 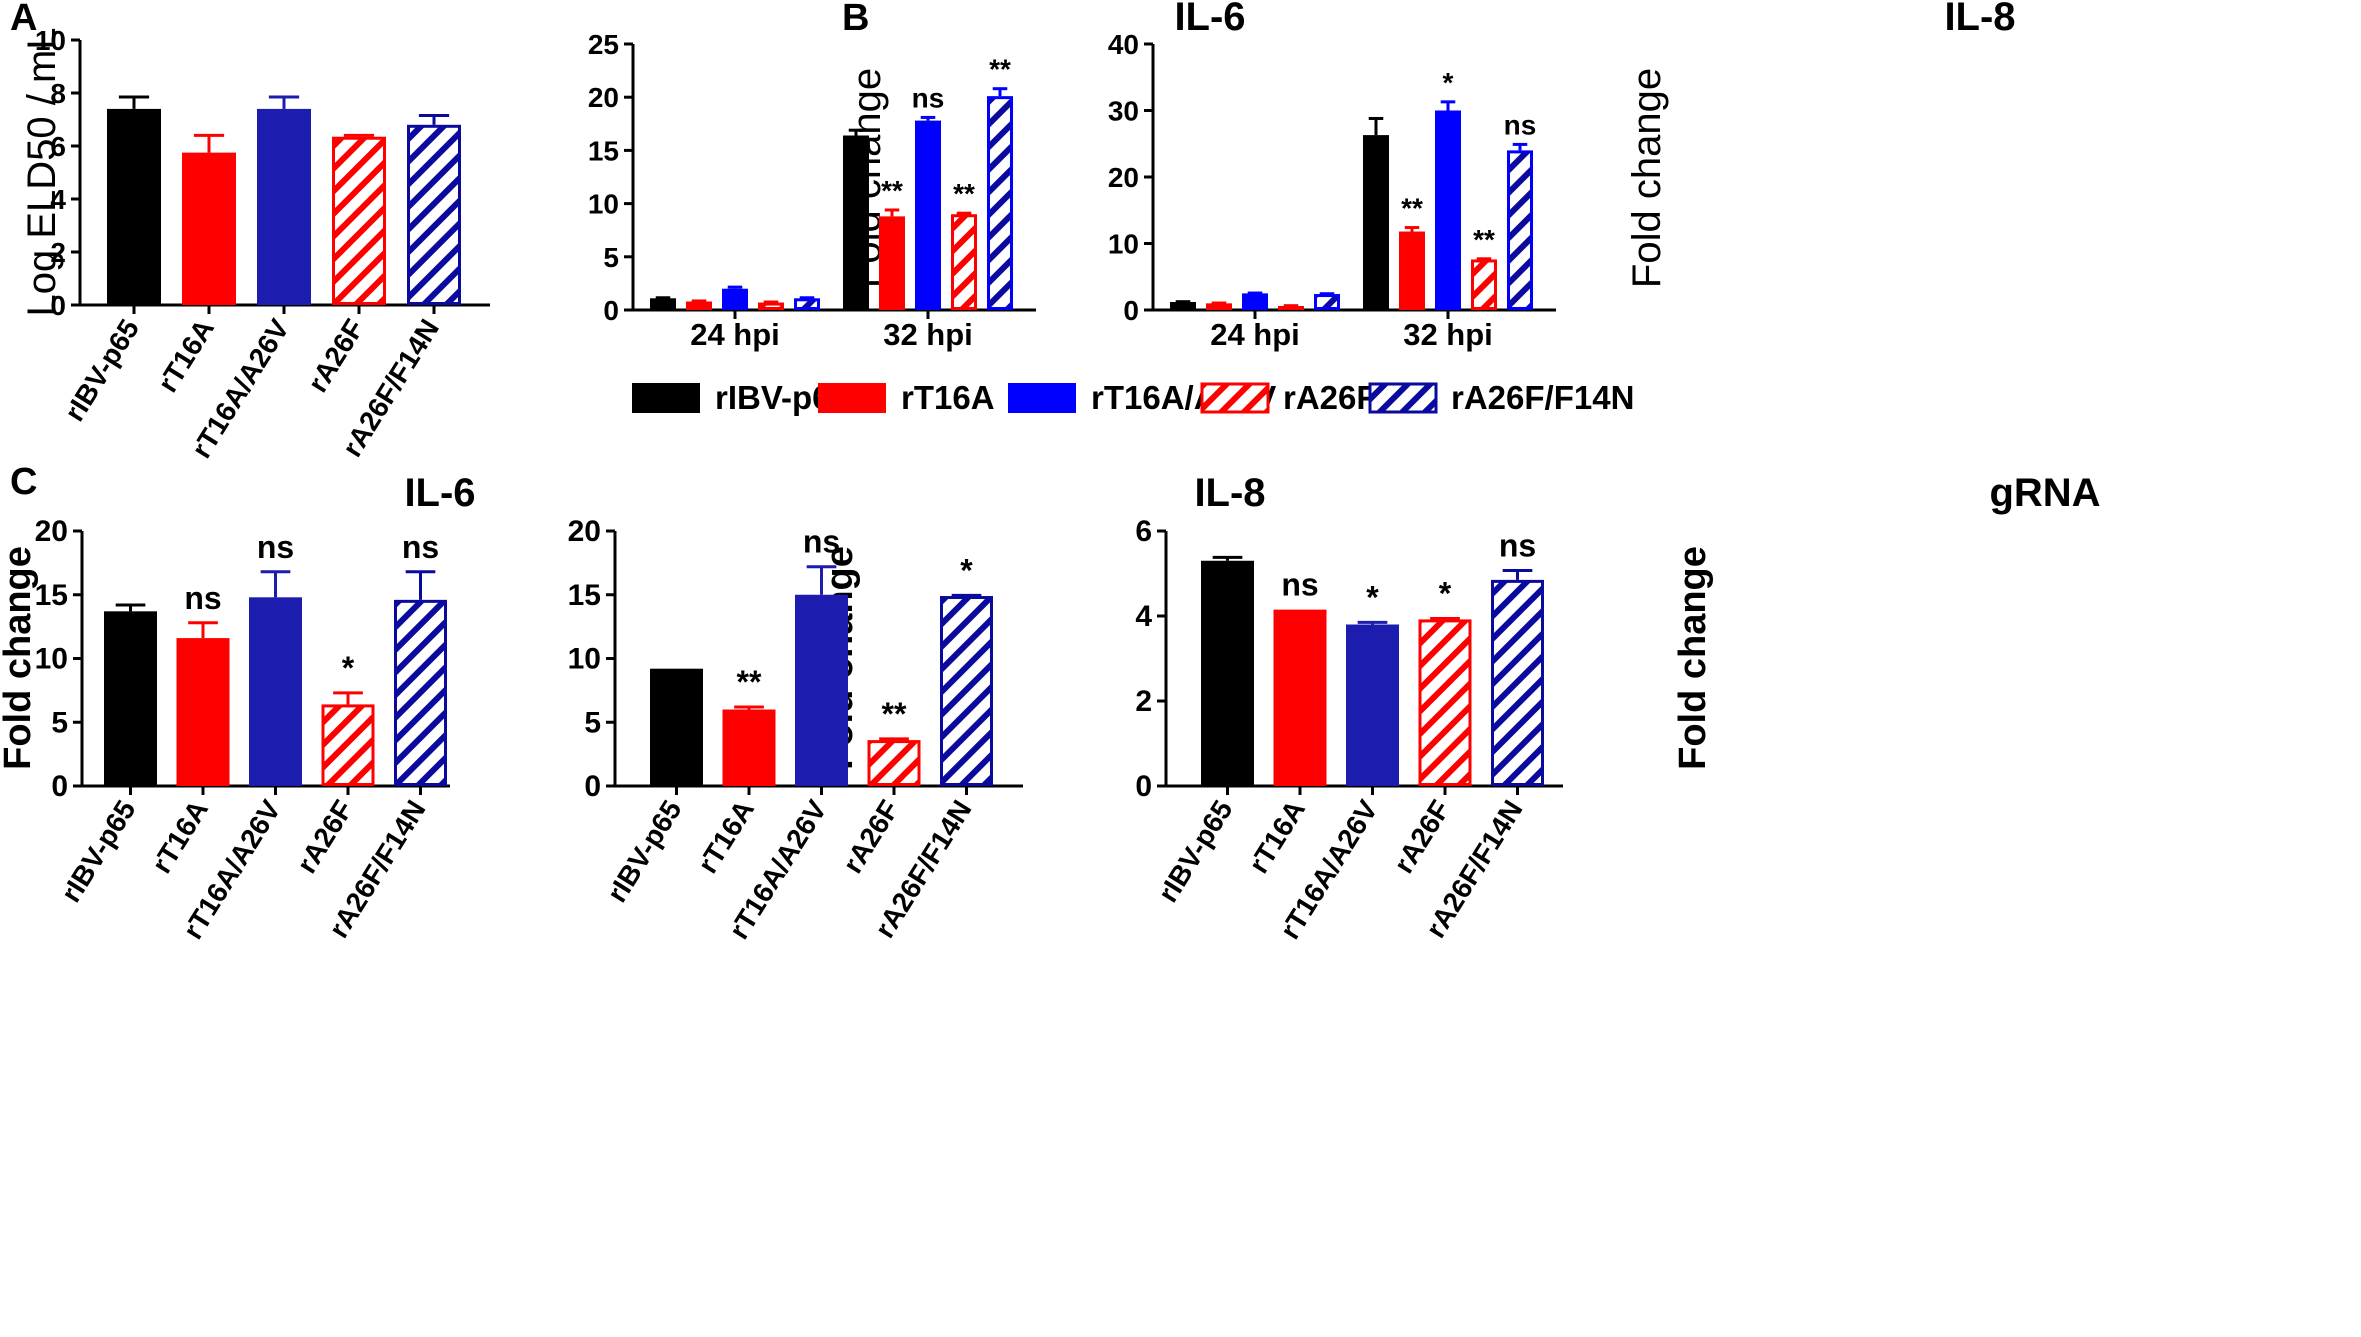 I want to click on panel-b2-ylabel: Fold change, so click(x=1647, y=178).